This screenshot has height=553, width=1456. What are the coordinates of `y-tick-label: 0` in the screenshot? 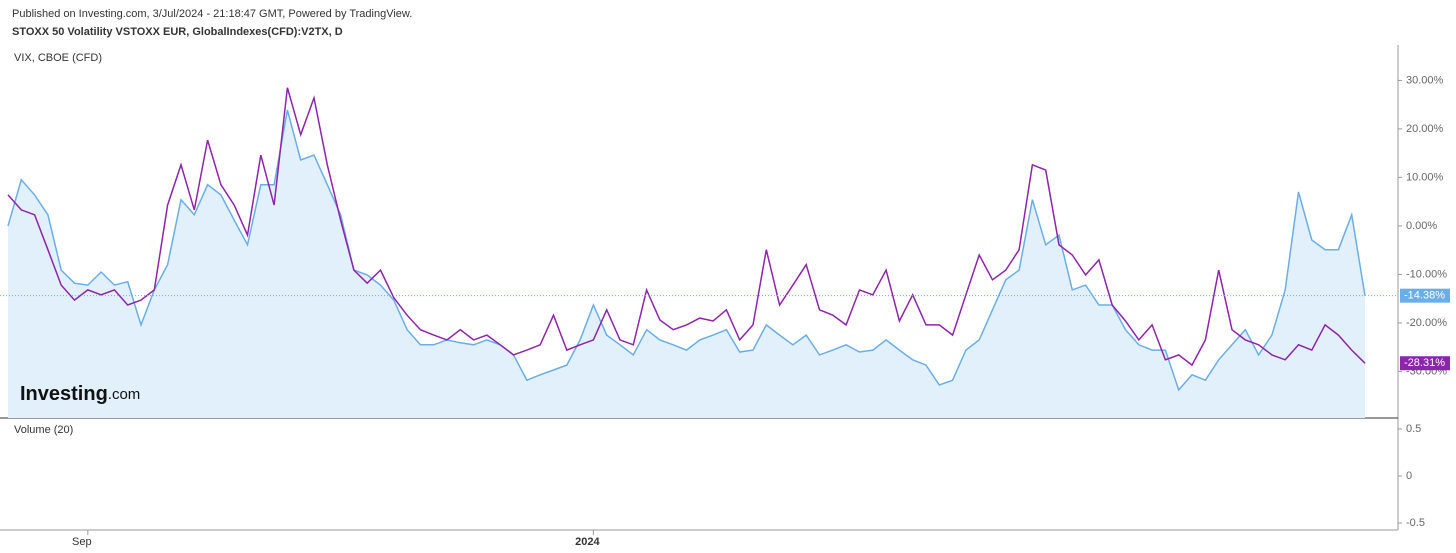 It's located at (1409, 476).